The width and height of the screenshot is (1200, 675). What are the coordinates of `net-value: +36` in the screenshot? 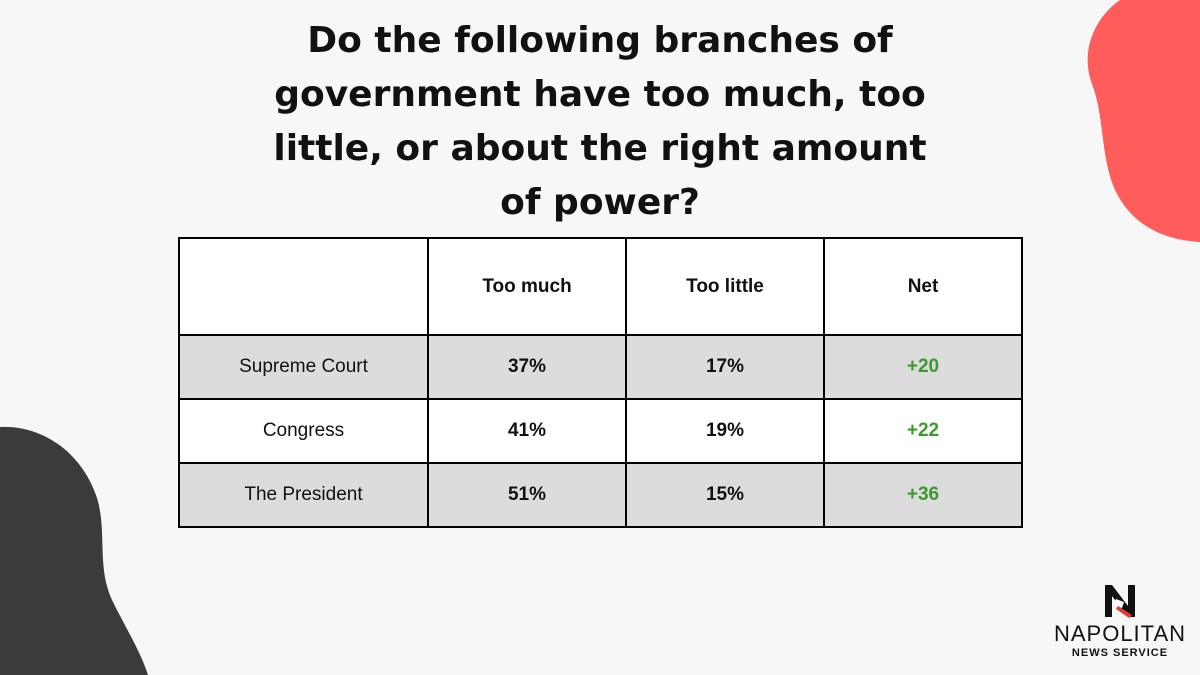 It's located at (923, 495).